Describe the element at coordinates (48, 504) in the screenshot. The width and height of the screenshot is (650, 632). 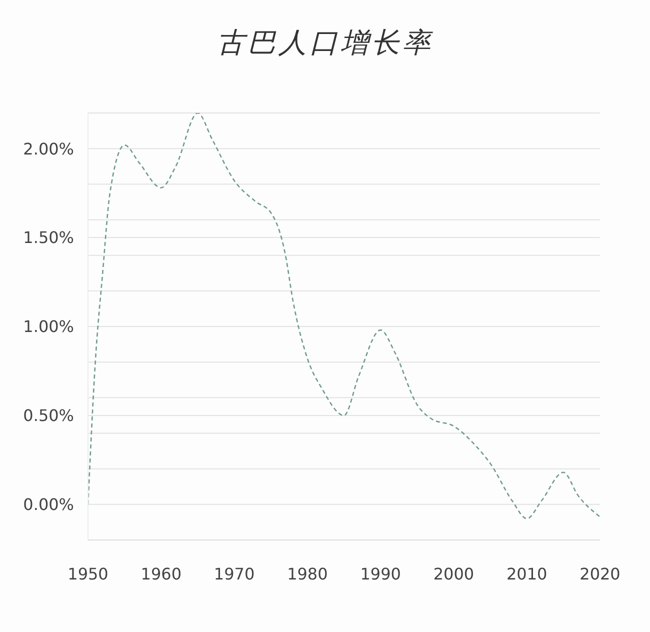
I see `y-tick-label: 0.00%` at that location.